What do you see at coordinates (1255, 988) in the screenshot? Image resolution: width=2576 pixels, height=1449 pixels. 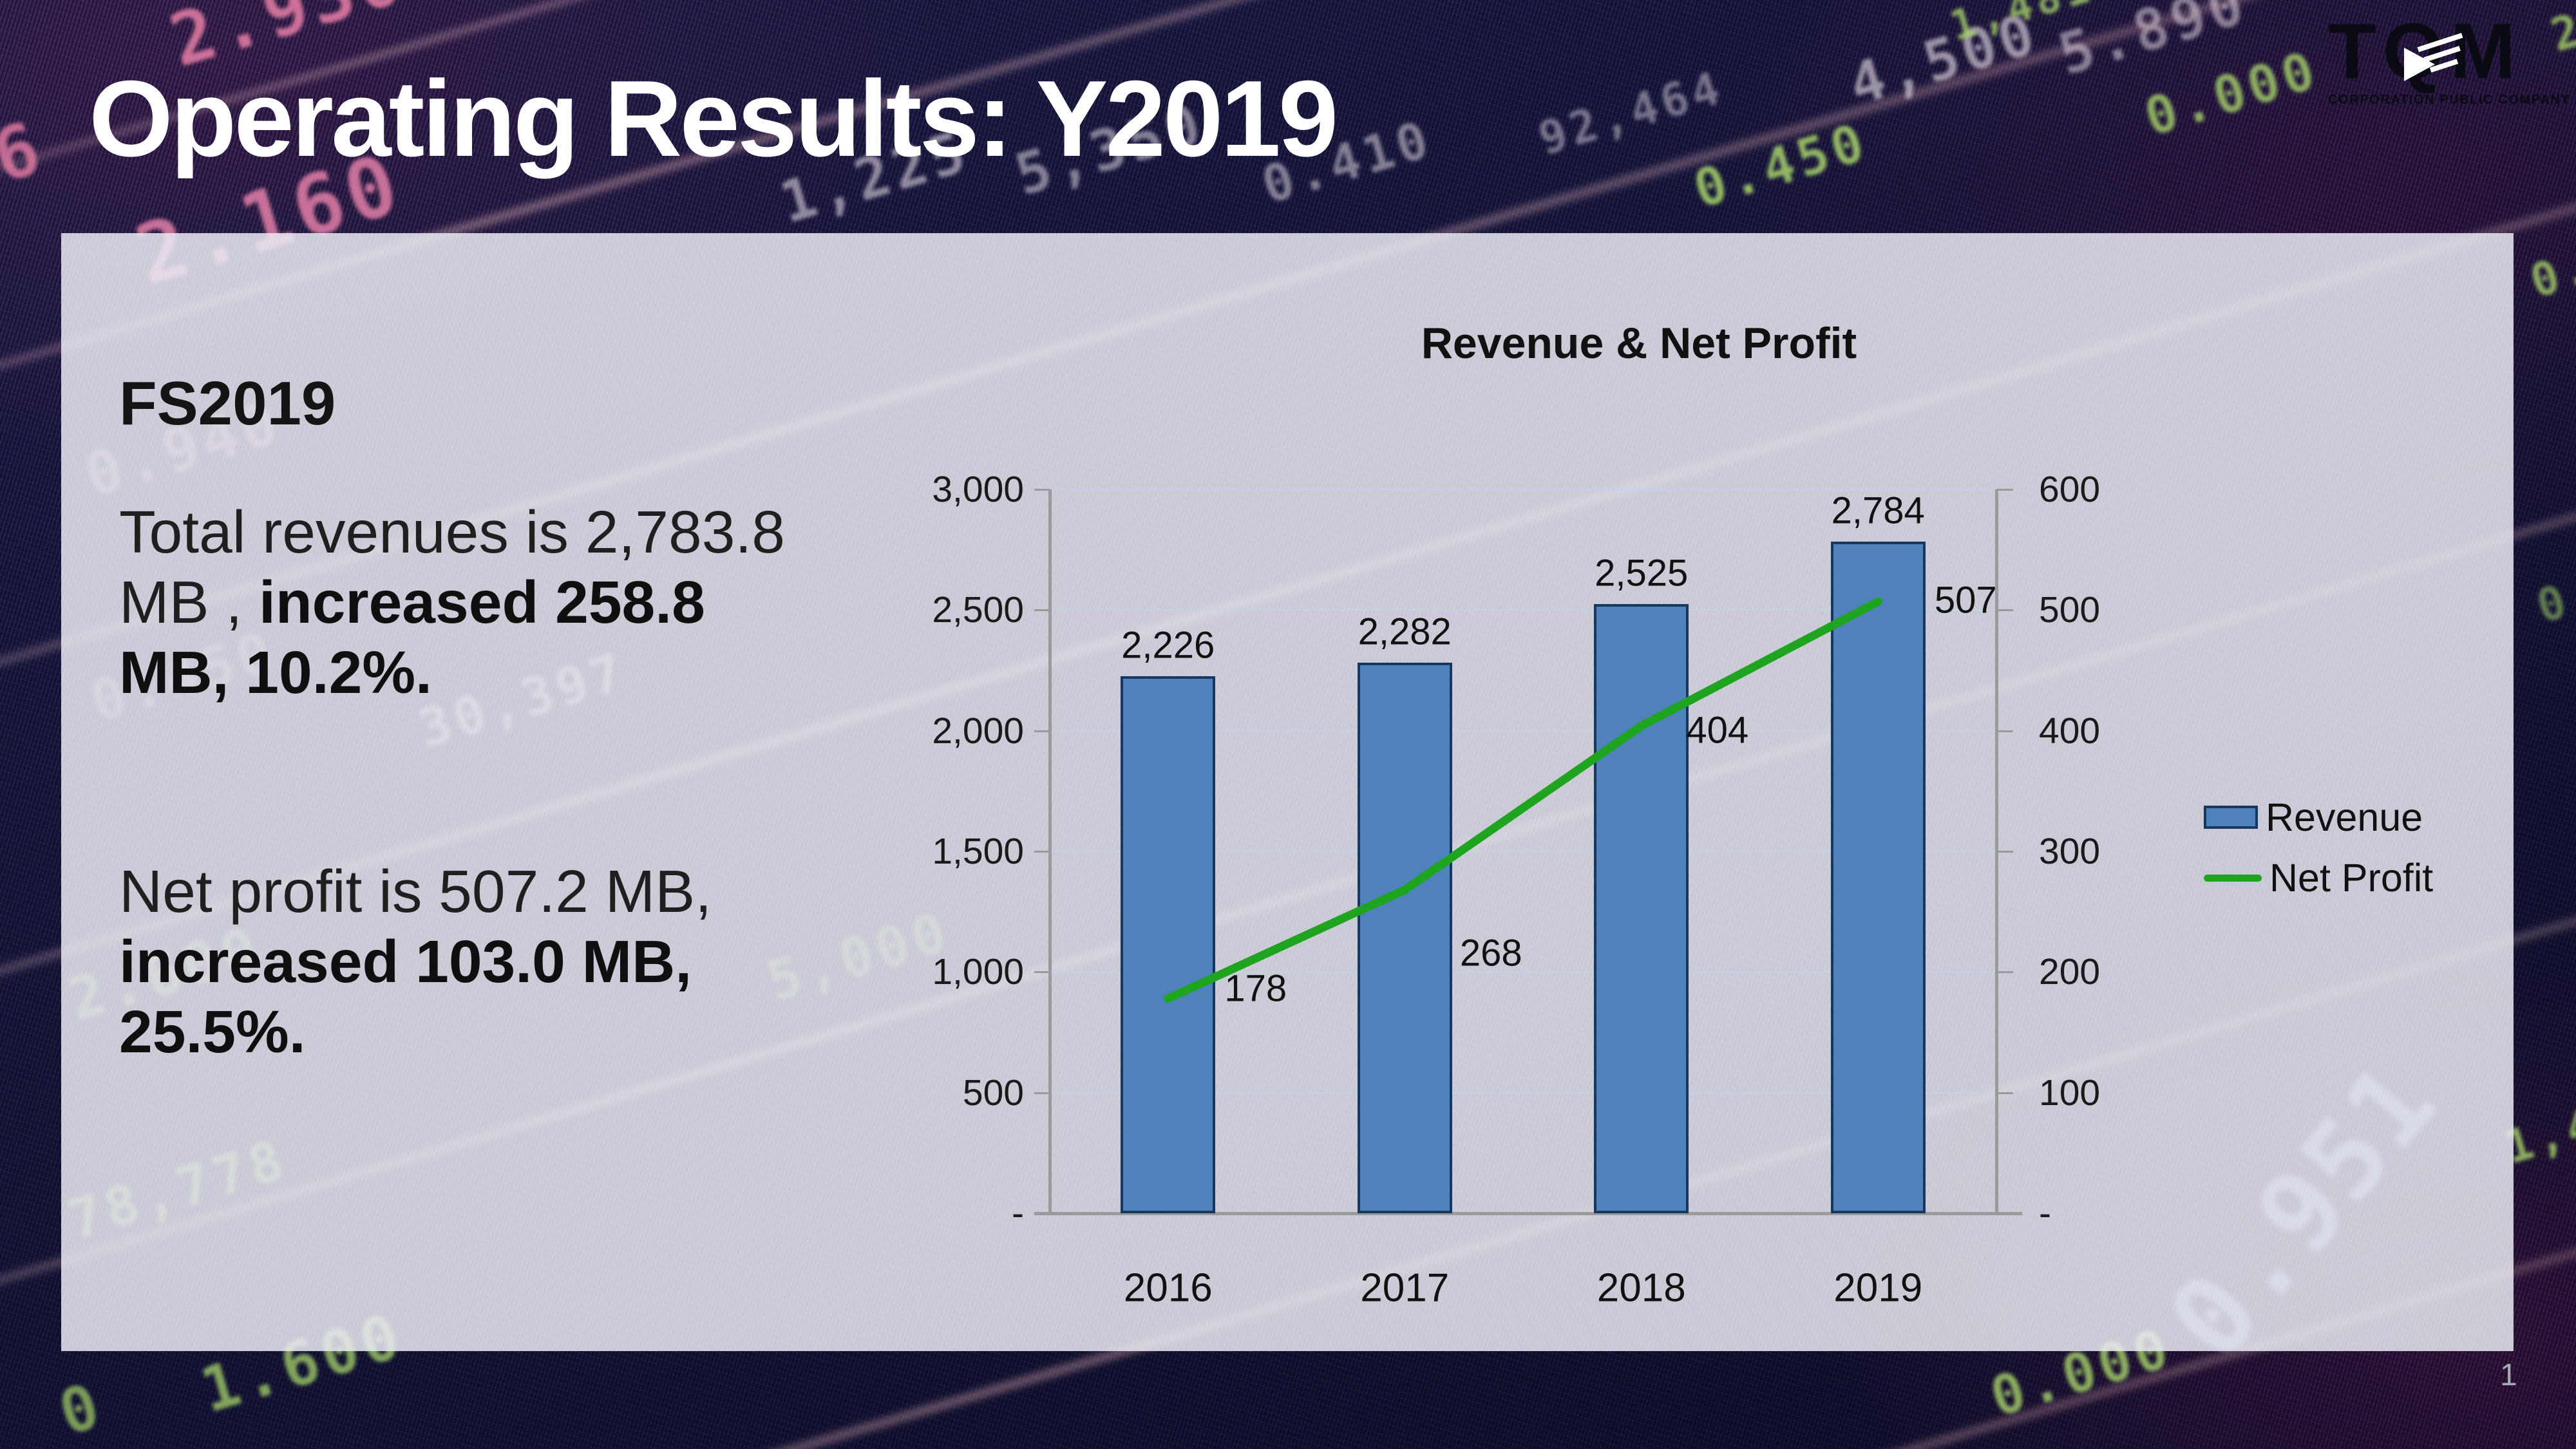 I see `net-profit-label-2016: 178` at bounding box center [1255, 988].